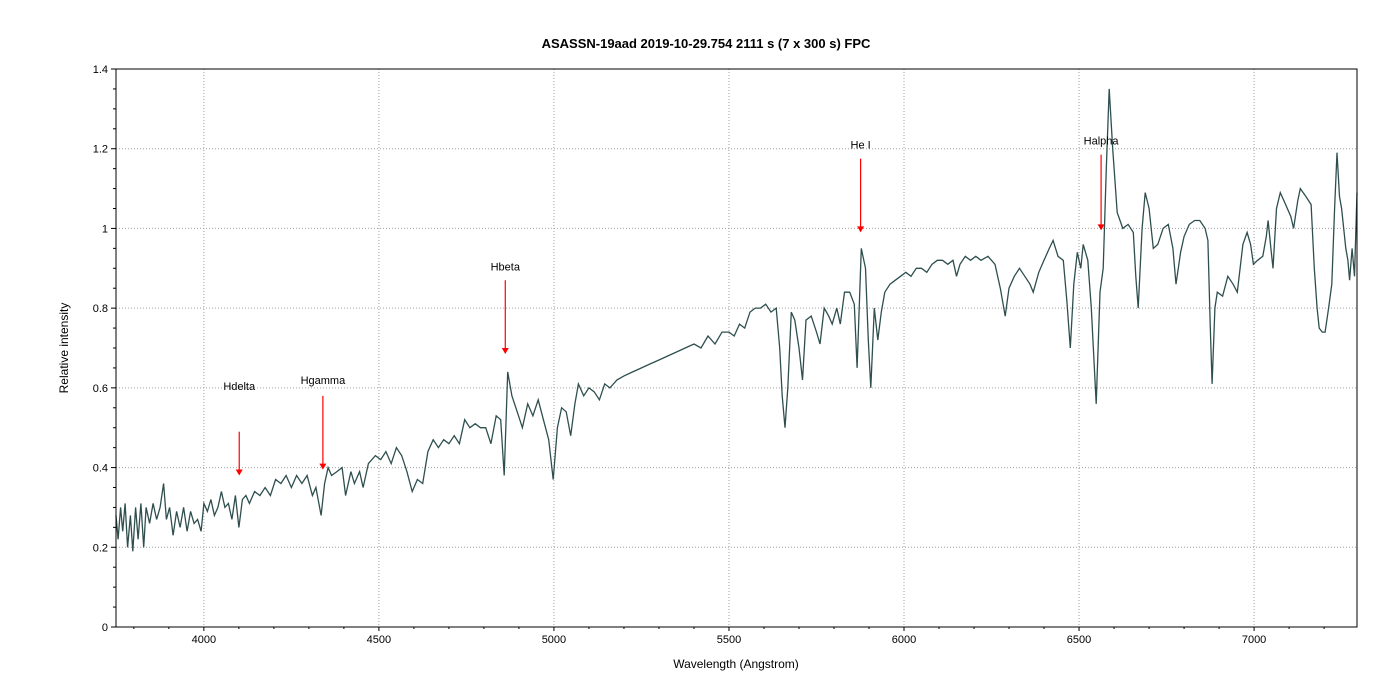 The width and height of the screenshot is (1400, 700). Describe the element at coordinates (729, 640) in the screenshot. I see `x-tick-label: 5500` at that location.